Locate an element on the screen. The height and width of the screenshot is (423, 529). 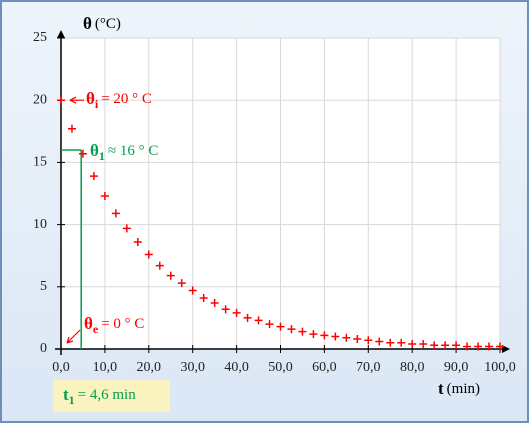
arrow-initial is located at coordinates (76, 100).